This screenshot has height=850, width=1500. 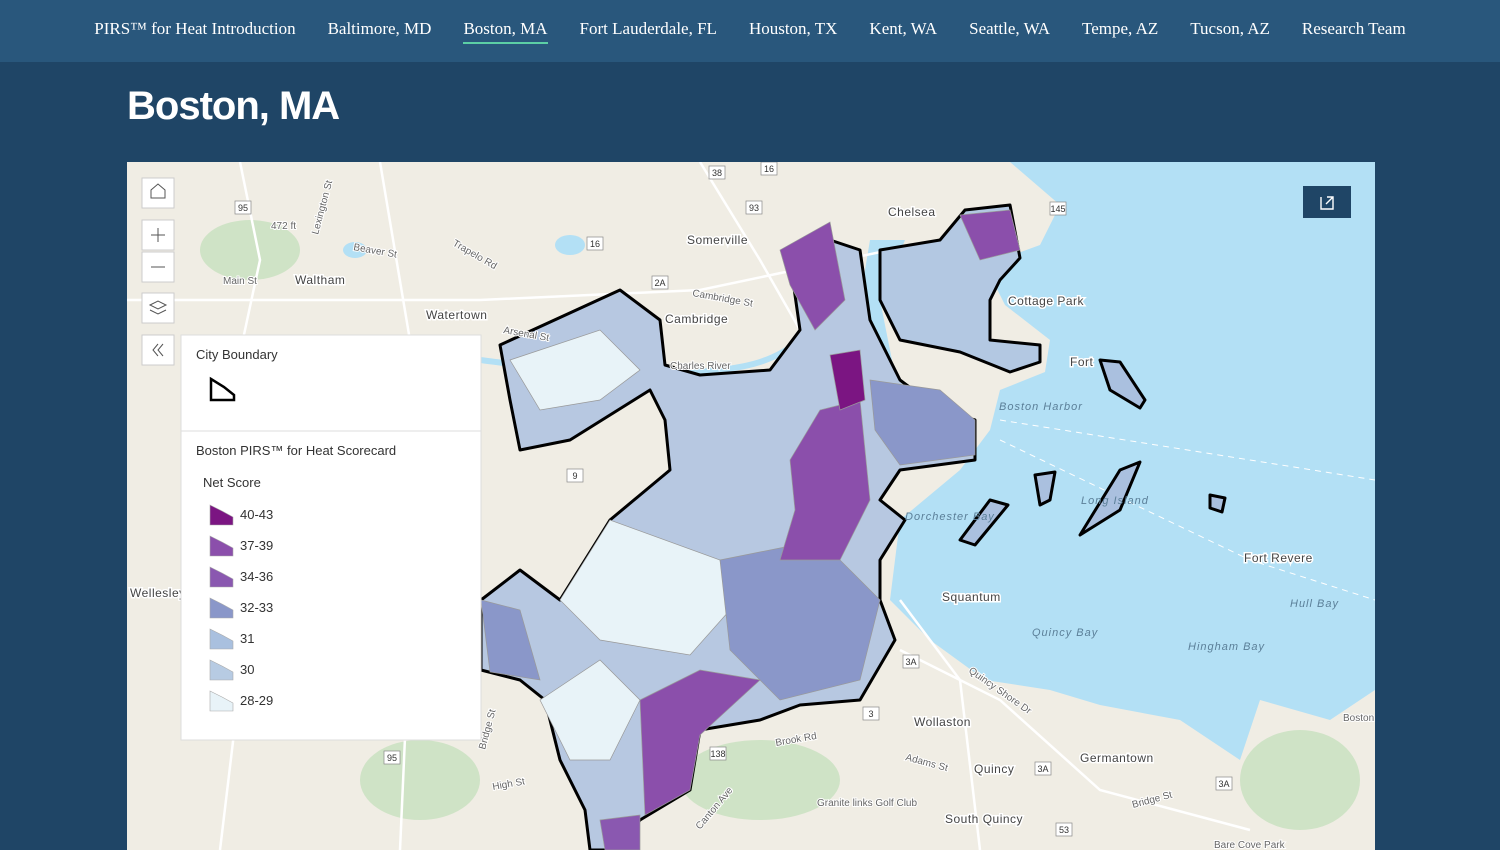 What do you see at coordinates (1041, 407) in the screenshot?
I see `place-label: Boston Harbor` at bounding box center [1041, 407].